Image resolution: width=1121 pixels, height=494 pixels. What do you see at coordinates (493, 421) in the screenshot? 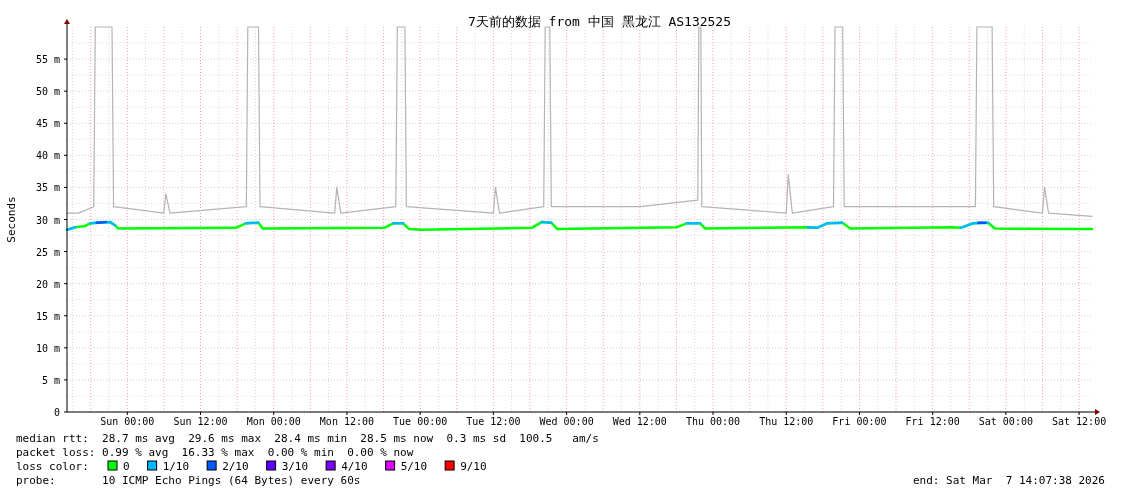
I see `x-tick-label: Tue 12:00` at bounding box center [493, 421].